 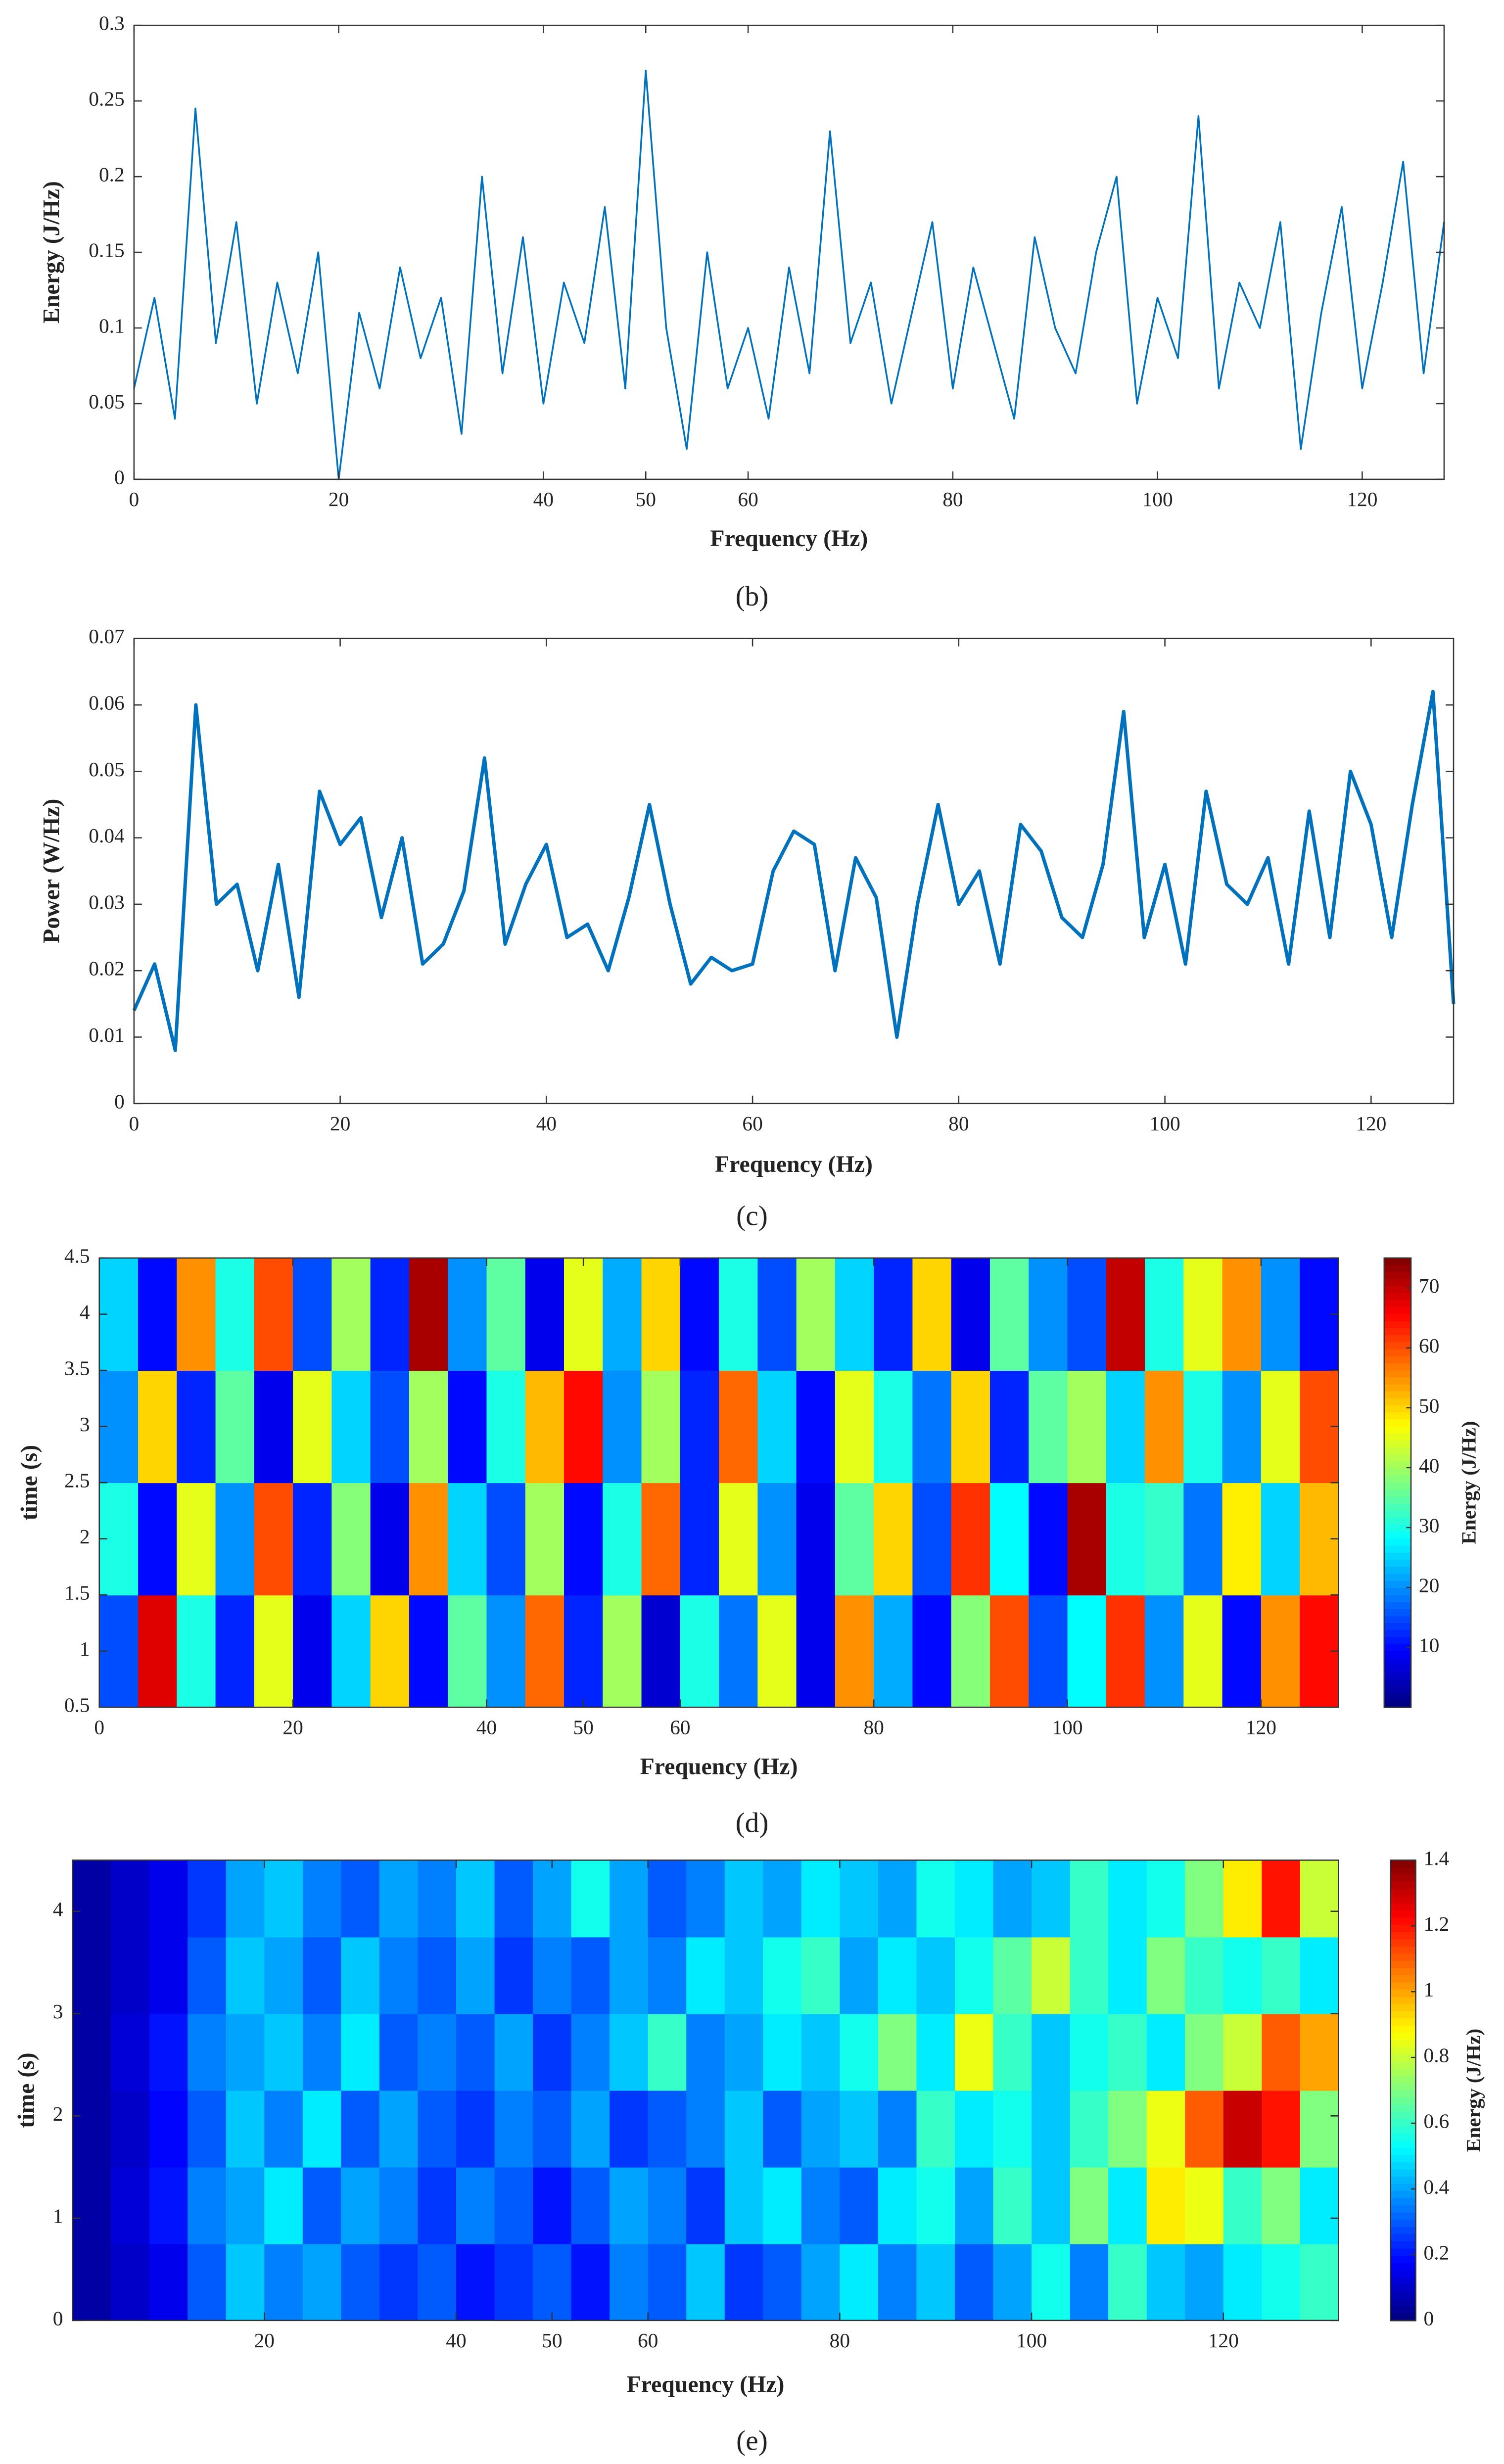 What do you see at coordinates (1158, 499) in the screenshot?
I see `x-tick-label: 100` at bounding box center [1158, 499].